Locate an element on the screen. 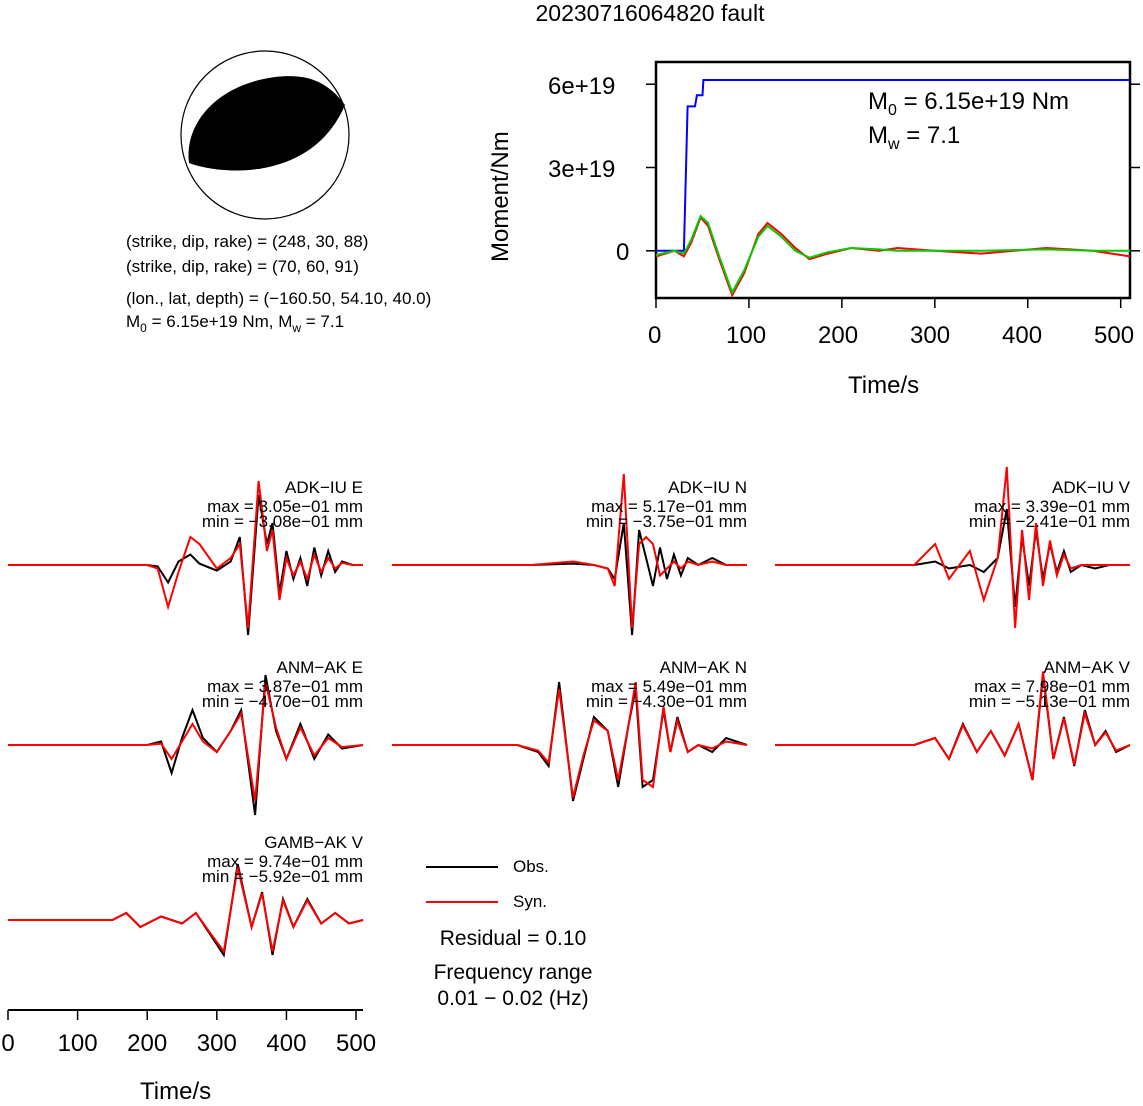 Image resolution: width=1143 pixels, height=1106 pixels. freq-label: Frequency range is located at coordinates (513, 972).